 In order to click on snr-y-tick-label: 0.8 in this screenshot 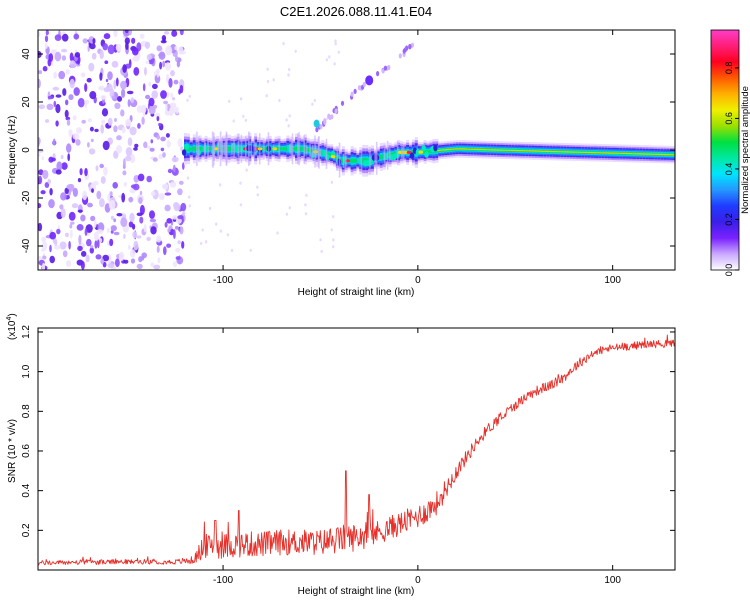, I will do `click(26, 411)`.